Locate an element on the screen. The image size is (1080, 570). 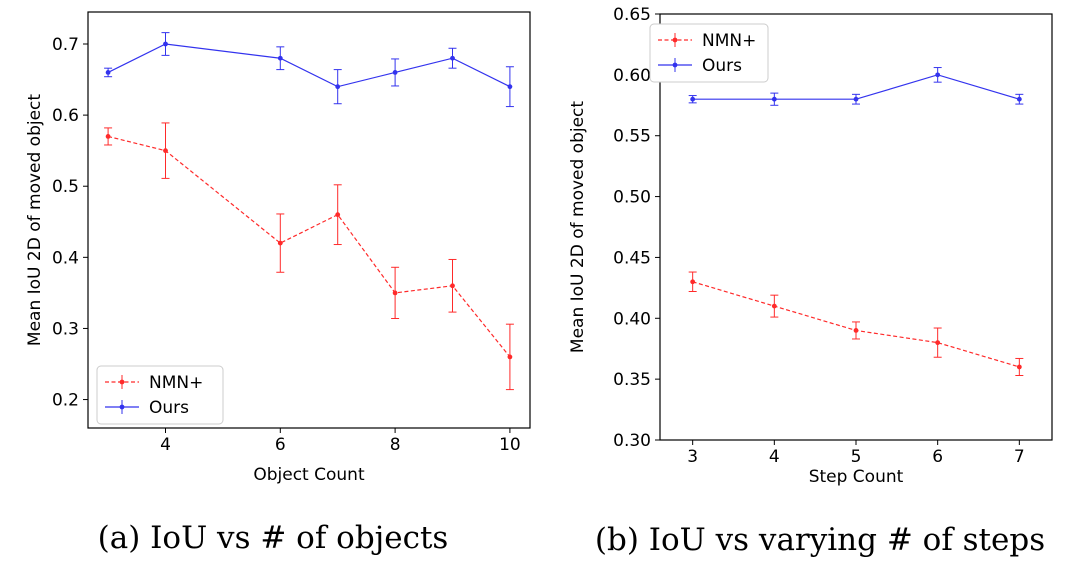
y-tick-label: 0.65 is located at coordinates (632, 15).